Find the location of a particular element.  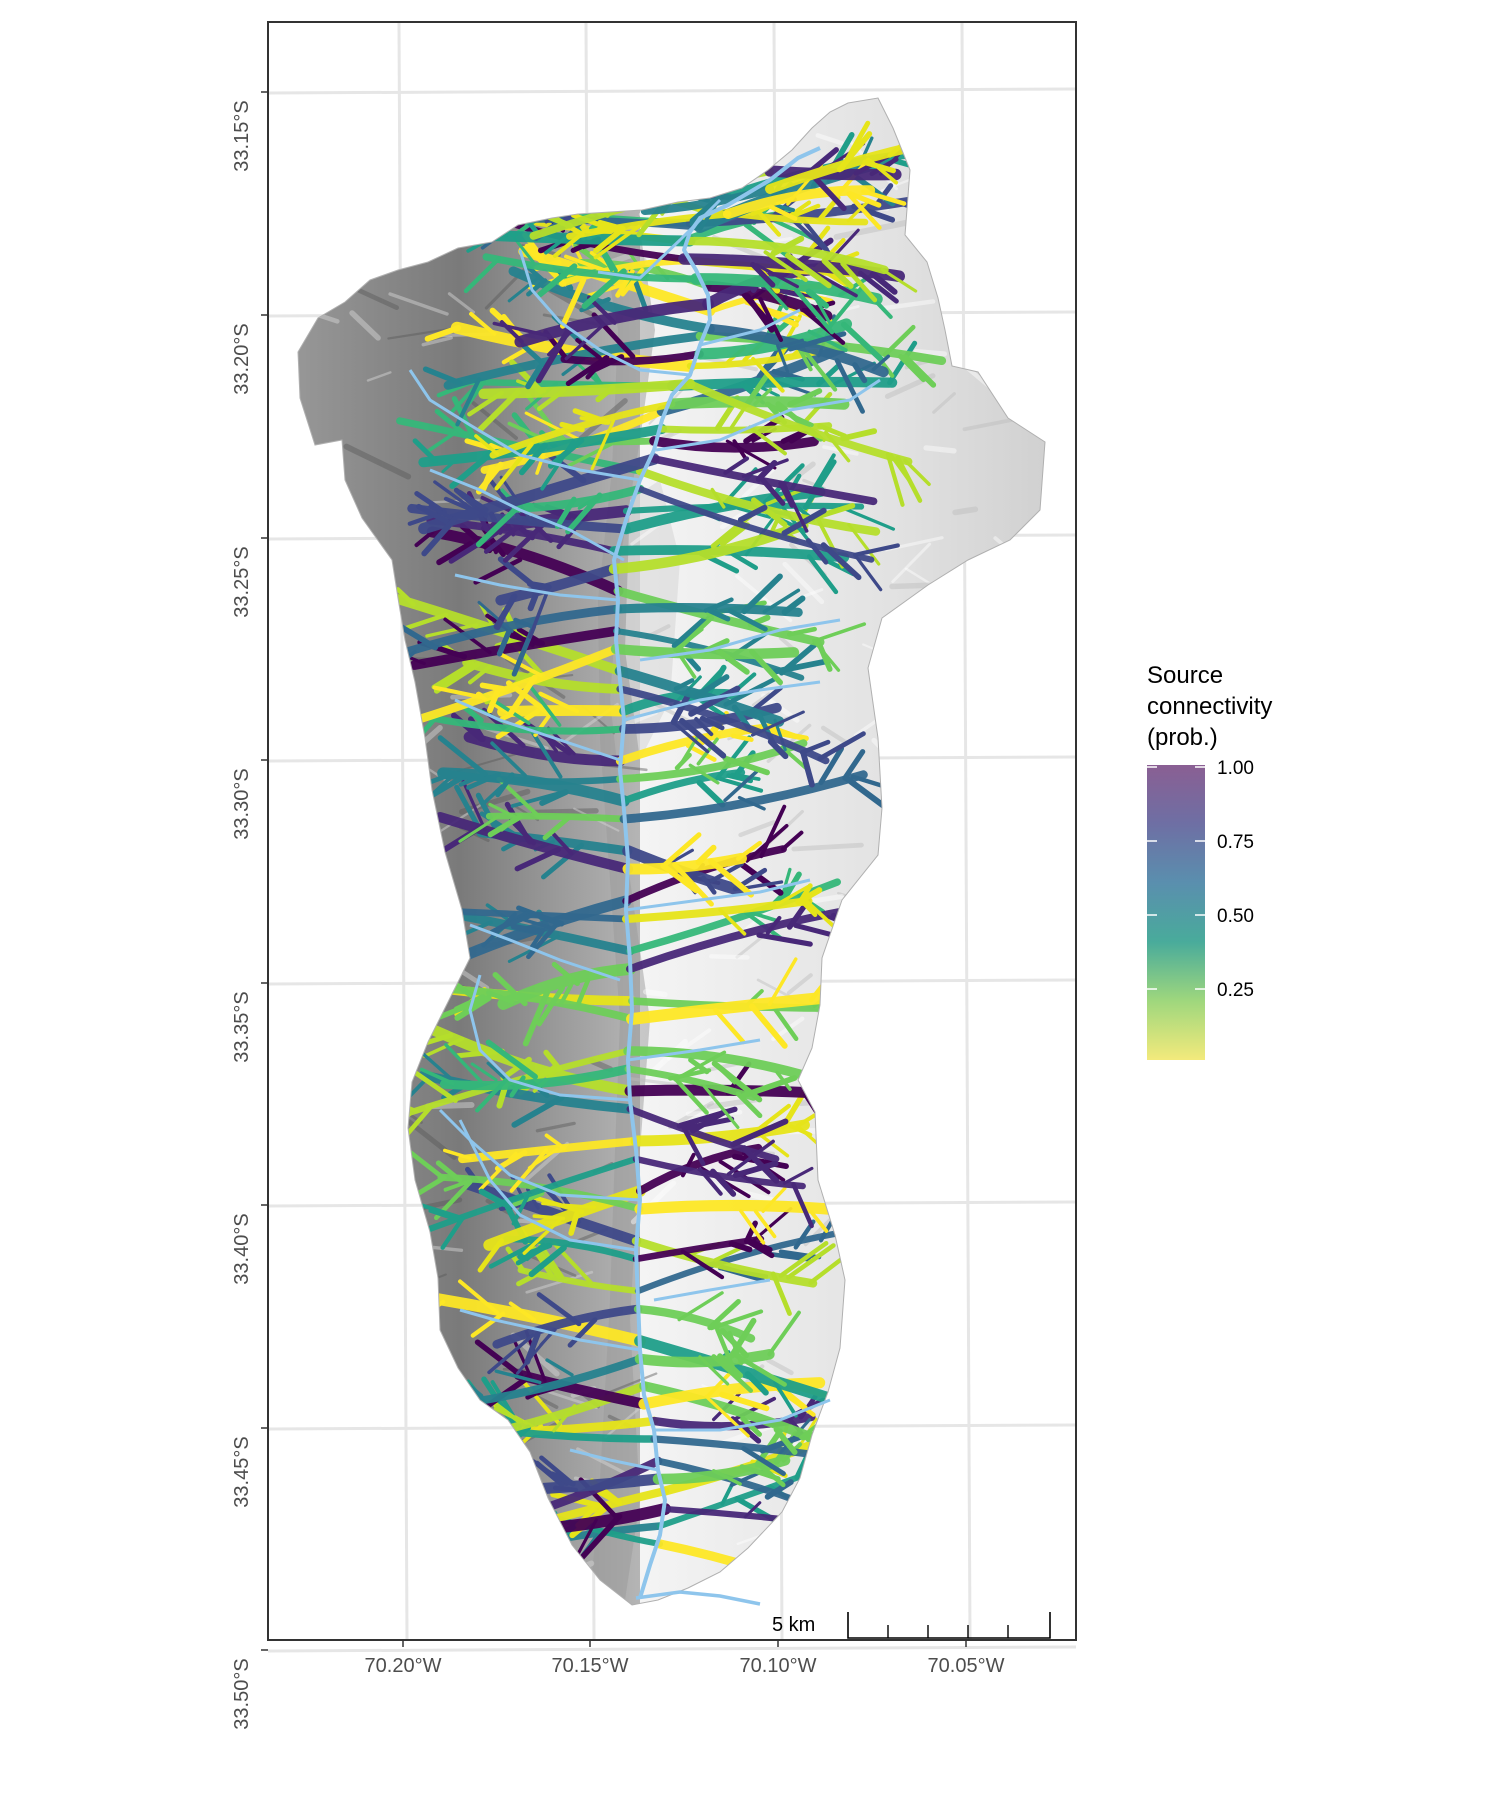

outlet-river is located at coordinates (698, 1598).